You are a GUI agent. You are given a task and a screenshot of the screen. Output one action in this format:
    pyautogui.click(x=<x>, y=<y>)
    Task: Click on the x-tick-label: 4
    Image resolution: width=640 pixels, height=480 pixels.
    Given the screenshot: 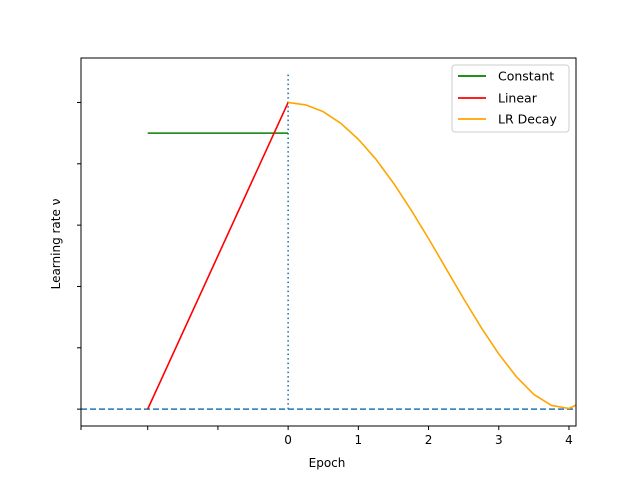 What is the action you would take?
    pyautogui.click(x=569, y=440)
    